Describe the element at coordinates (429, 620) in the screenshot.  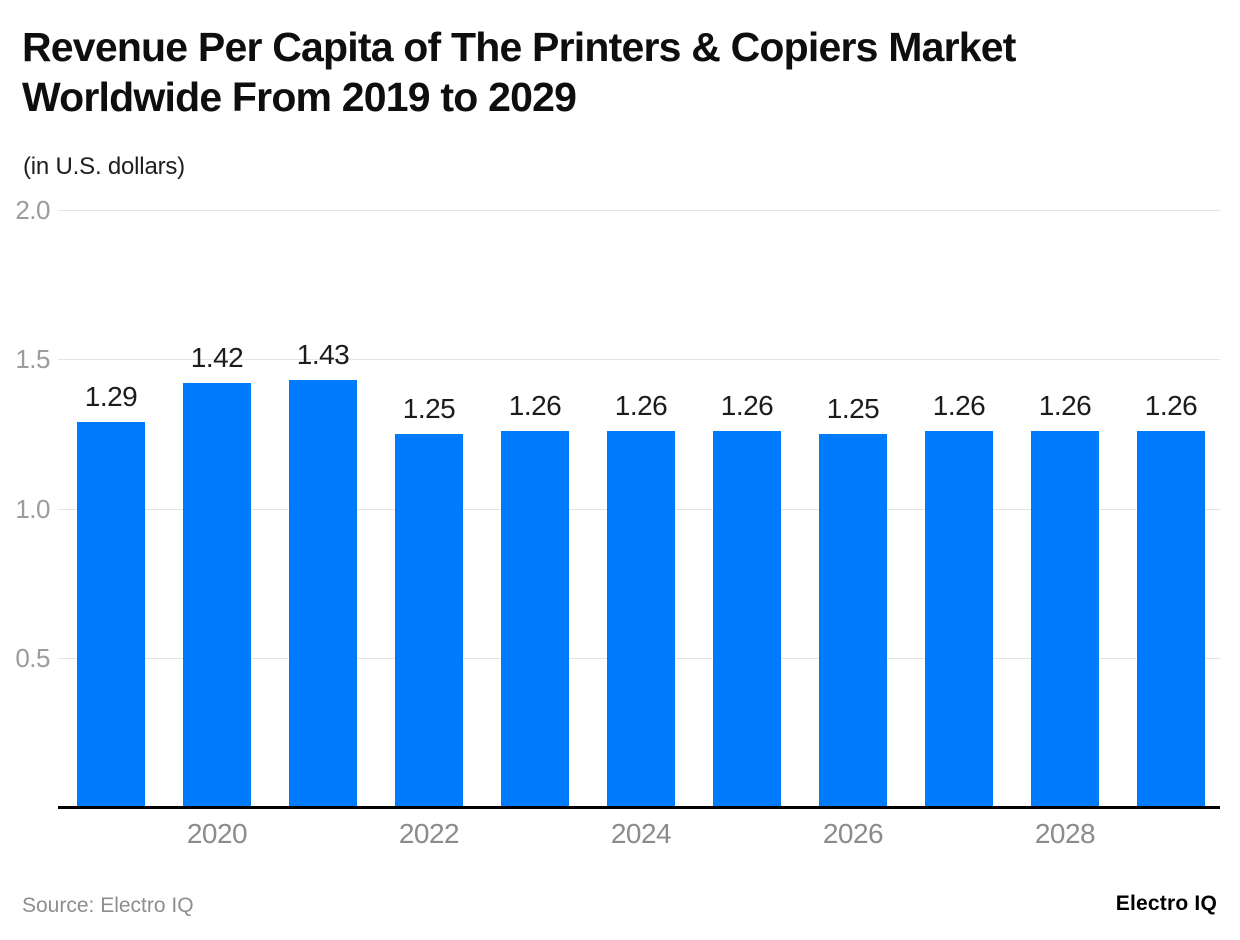
I see `bar-2022` at that location.